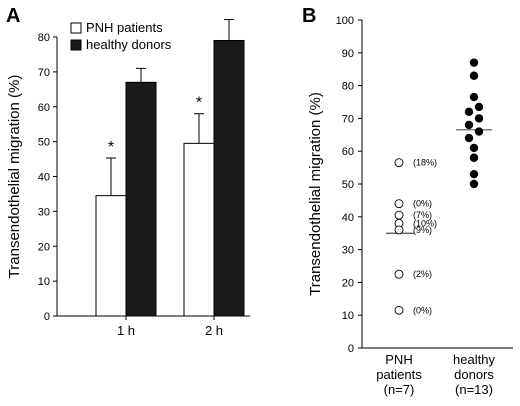 The width and height of the screenshot is (520, 406). What do you see at coordinates (474, 389) in the screenshot?
I see `x-category-label: (n=13)` at bounding box center [474, 389].